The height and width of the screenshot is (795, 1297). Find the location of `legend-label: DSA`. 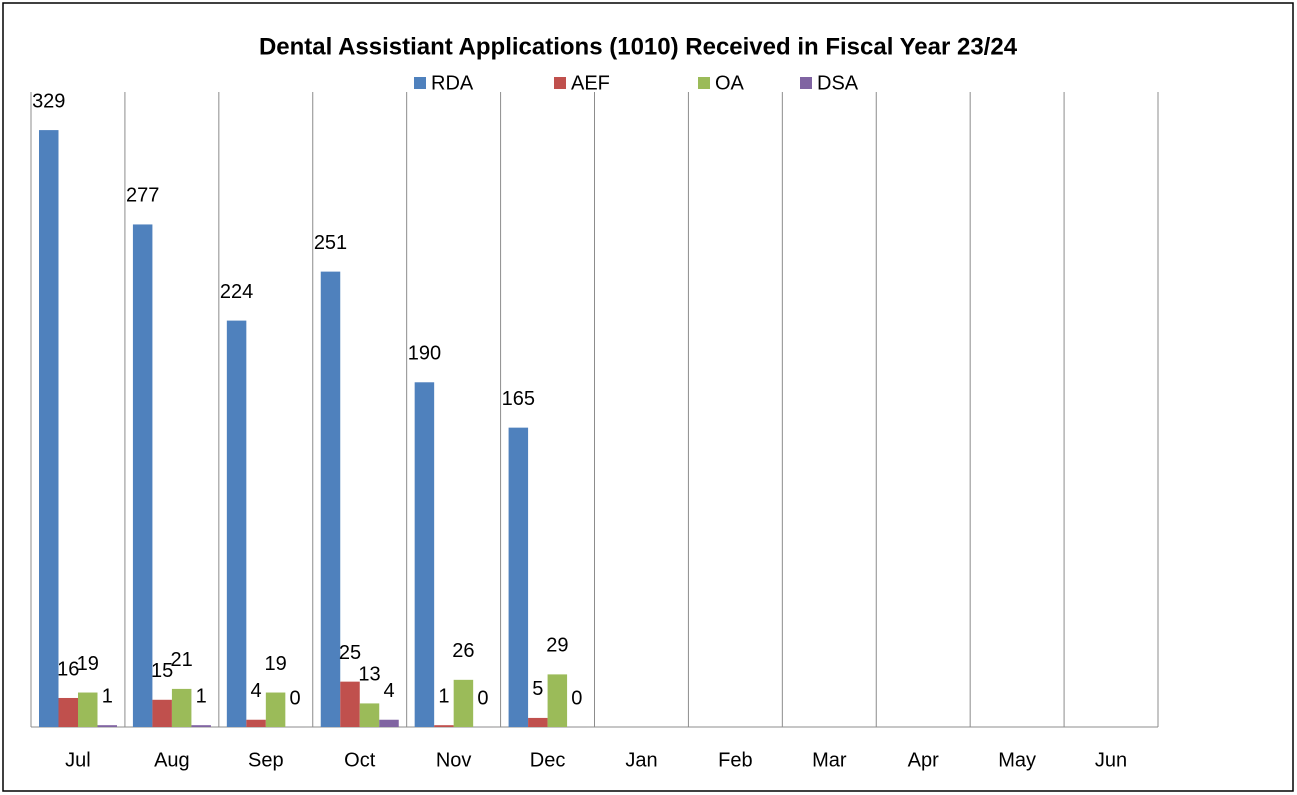

legend-label: DSA is located at coordinates (838, 83).